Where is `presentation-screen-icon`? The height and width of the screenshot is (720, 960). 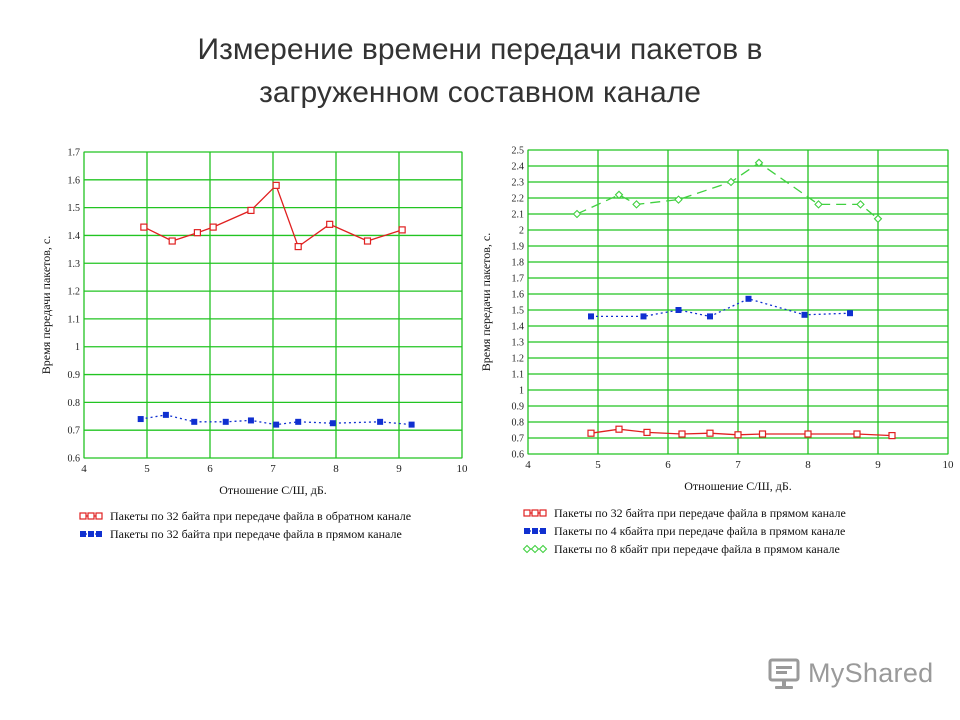 presentation-screen-icon is located at coordinates (784, 673).